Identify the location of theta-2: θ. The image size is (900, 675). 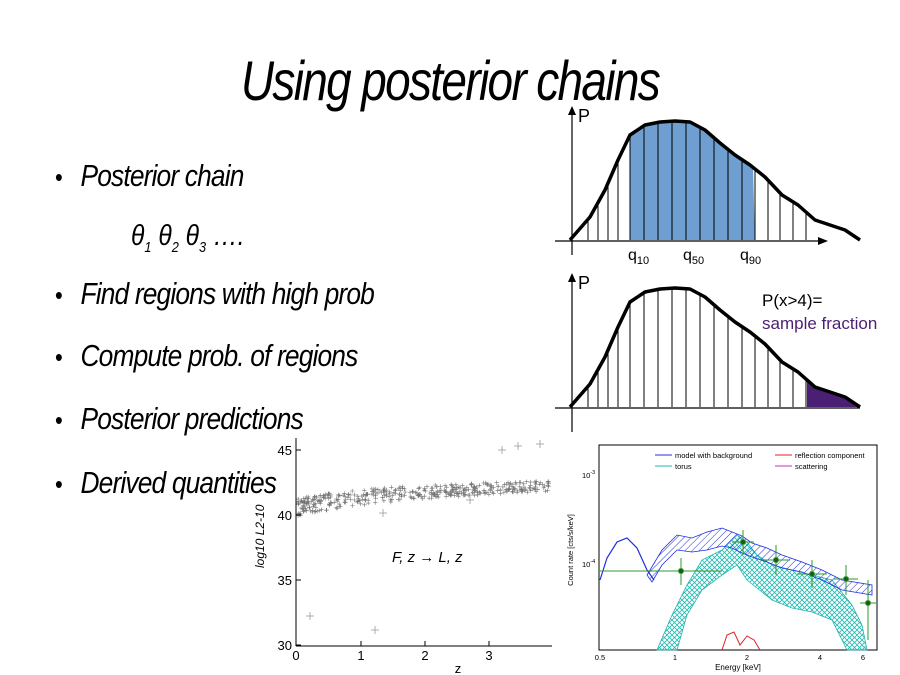
(165, 236).